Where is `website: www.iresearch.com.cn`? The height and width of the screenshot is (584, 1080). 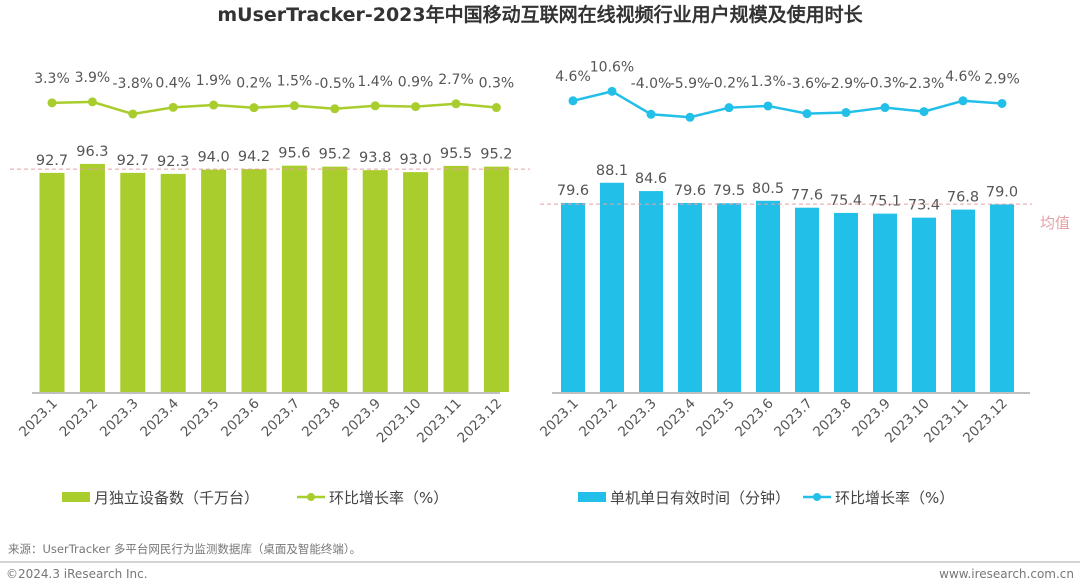 website: www.iresearch.com.cn is located at coordinates (1006, 574).